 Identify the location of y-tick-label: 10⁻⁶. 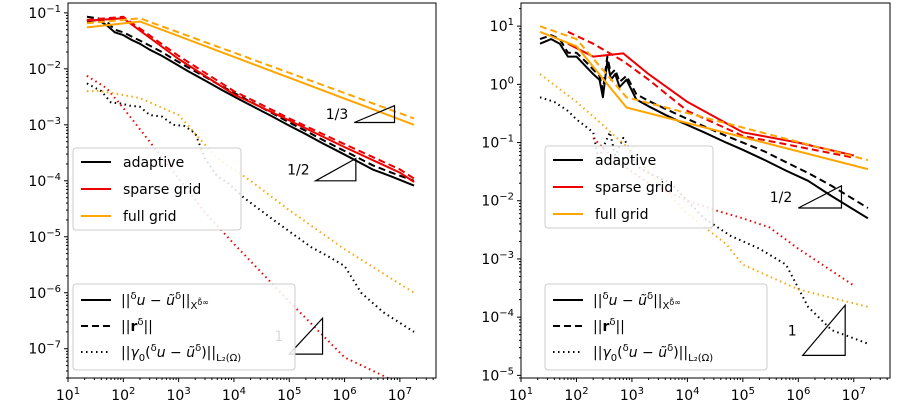
(44, 293).